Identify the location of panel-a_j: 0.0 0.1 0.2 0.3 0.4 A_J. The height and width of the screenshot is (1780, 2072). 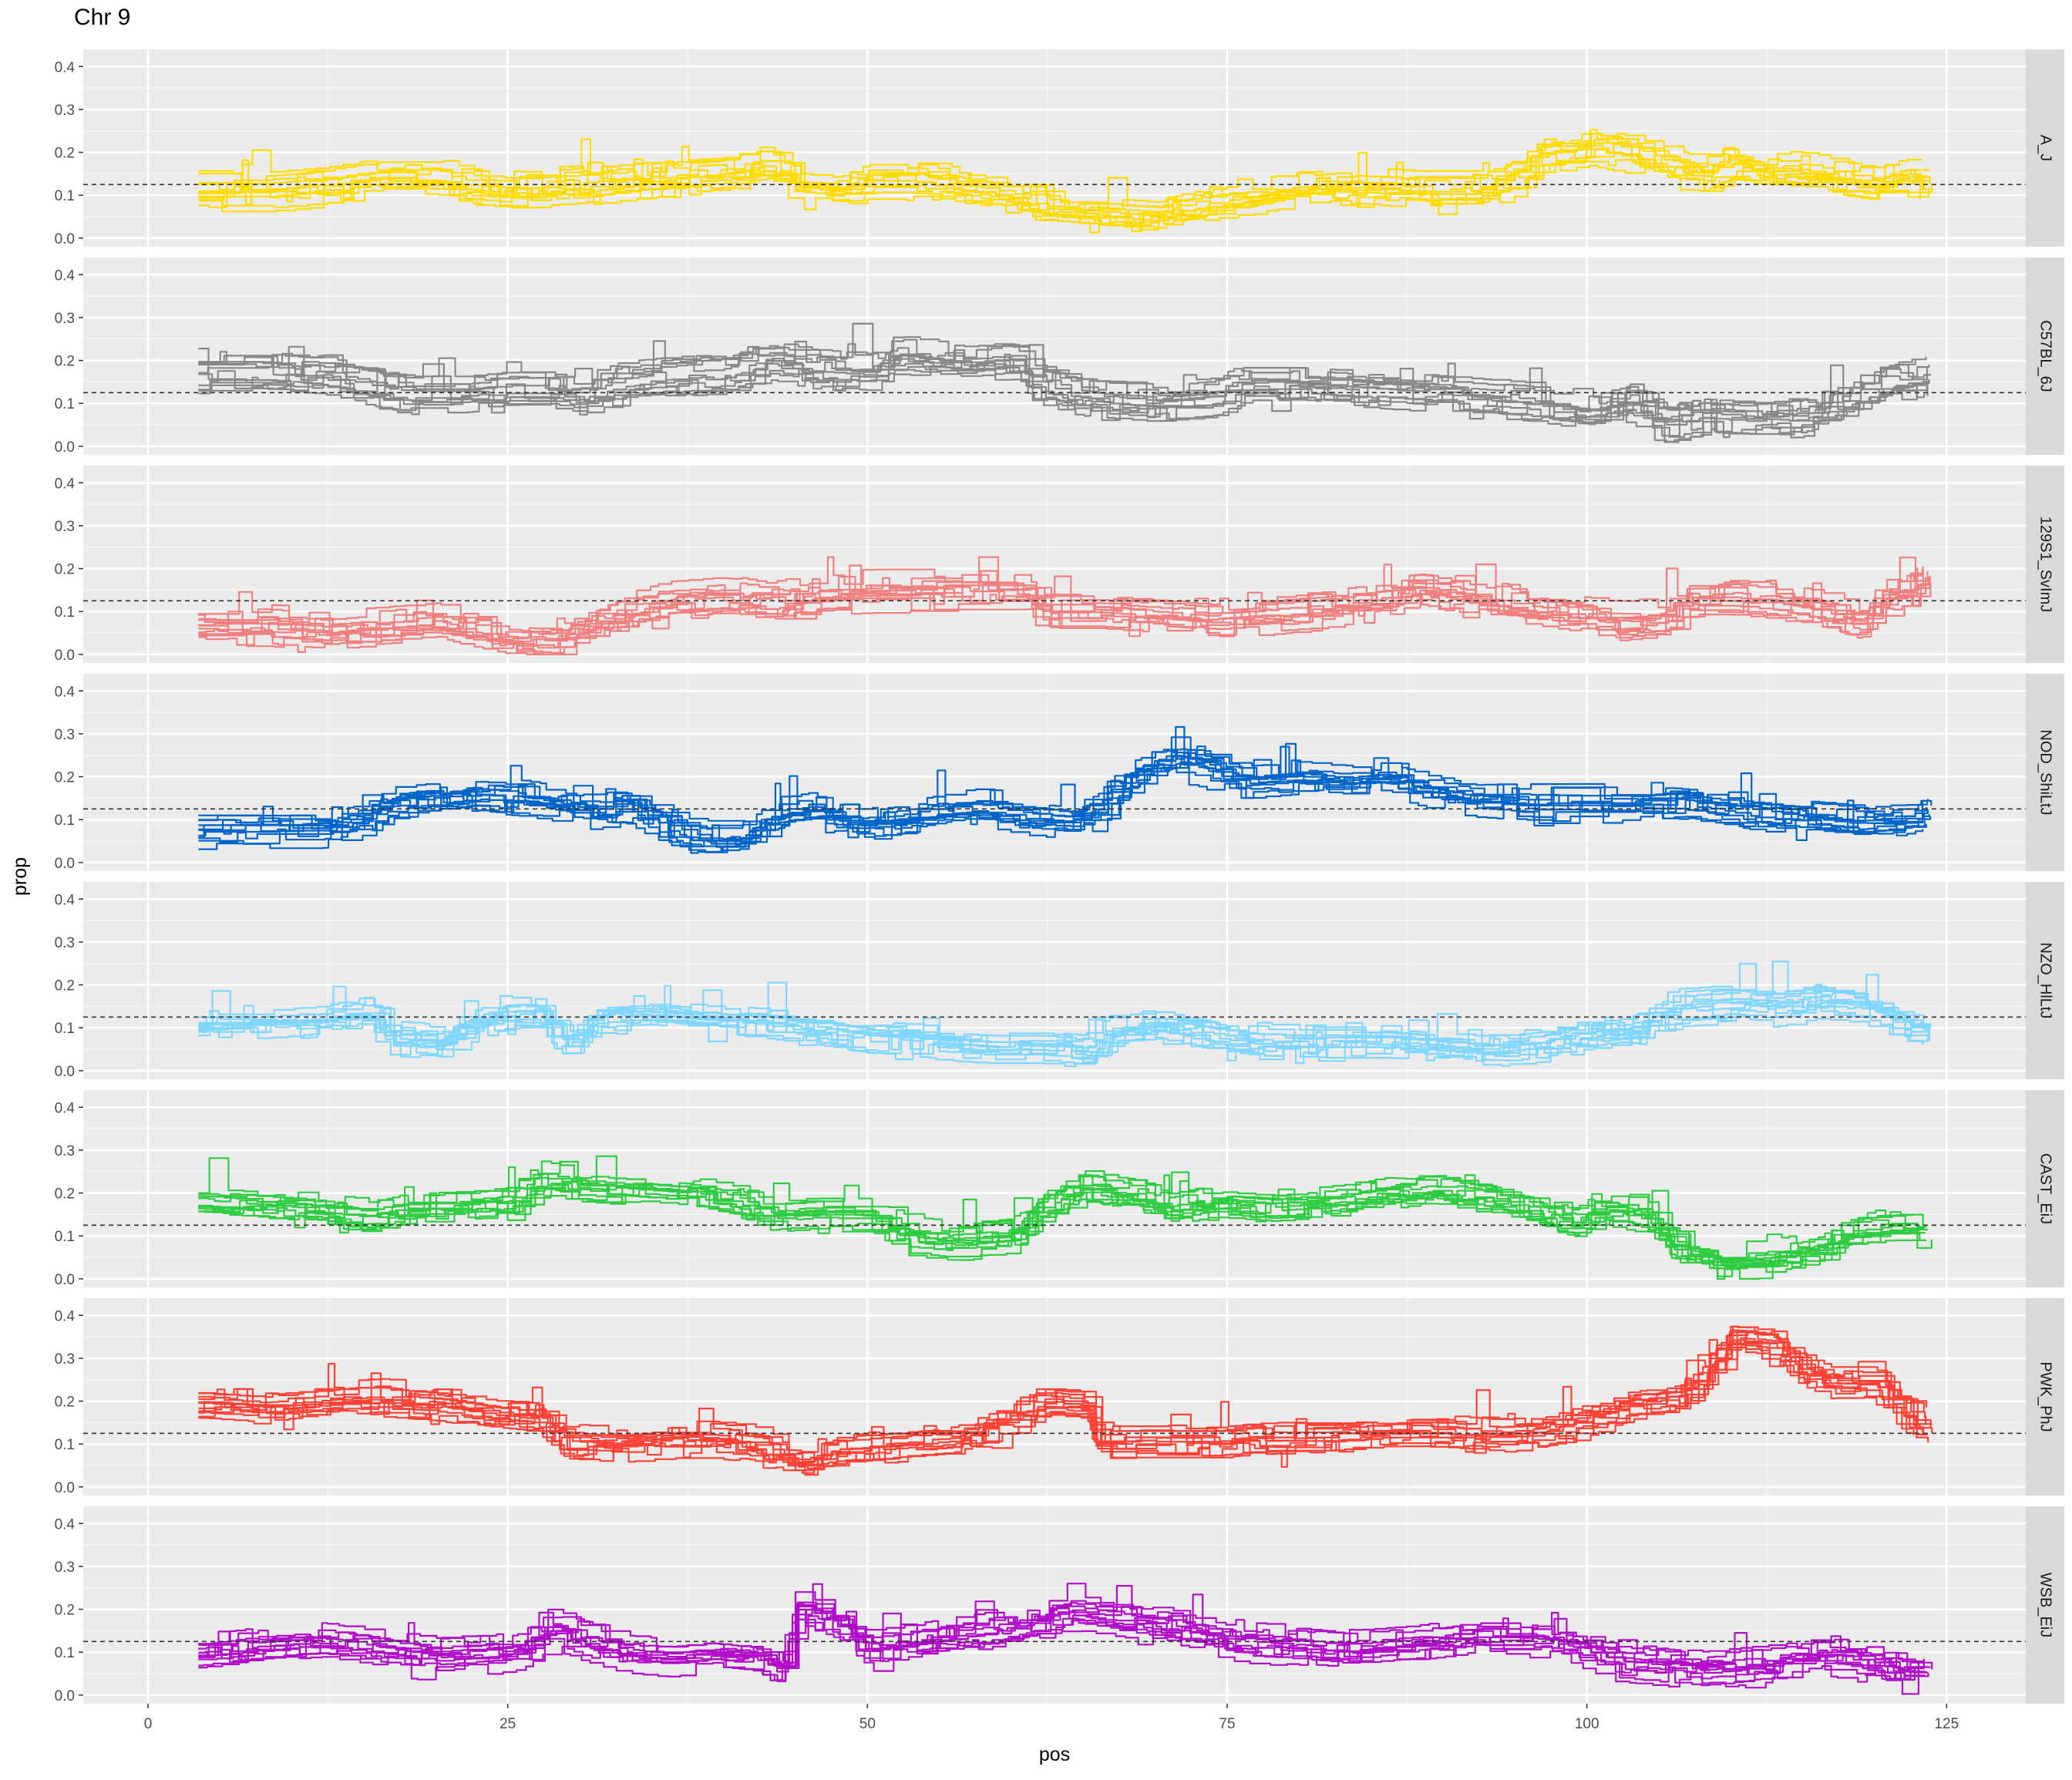
(1059, 148).